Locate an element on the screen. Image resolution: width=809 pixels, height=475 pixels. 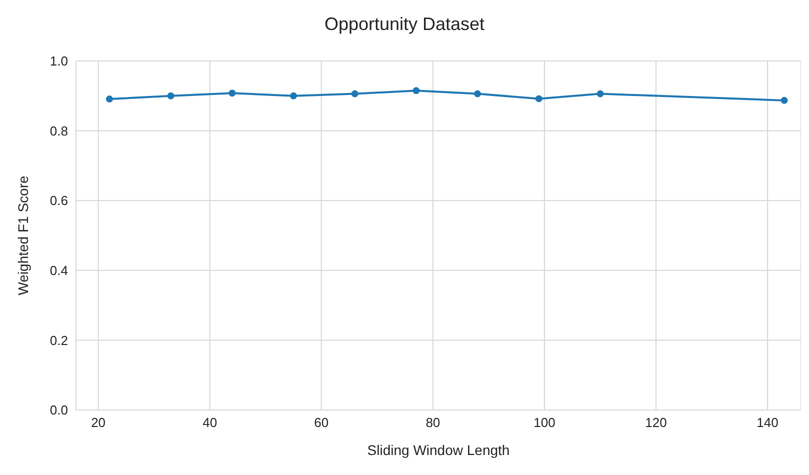
x-tick-label: 20 is located at coordinates (98, 422).